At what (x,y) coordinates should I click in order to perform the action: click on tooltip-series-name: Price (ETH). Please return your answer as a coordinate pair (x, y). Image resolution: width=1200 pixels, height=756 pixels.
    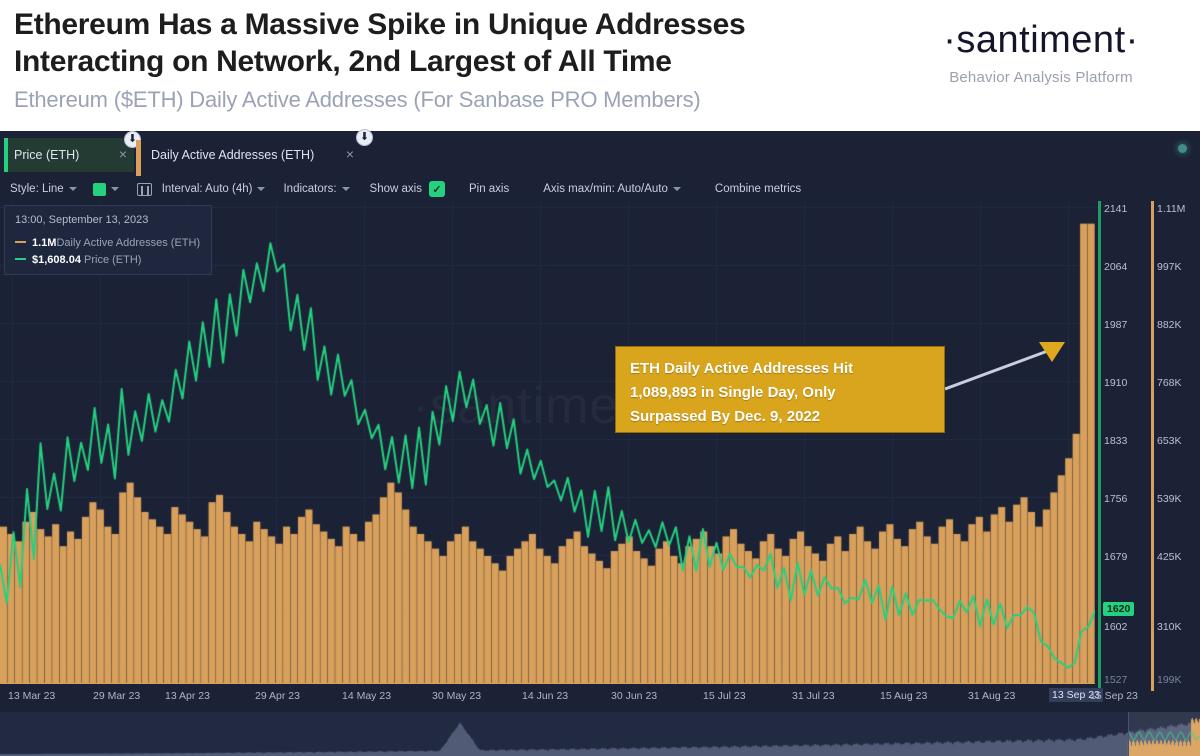
    Looking at the image, I should click on (113, 260).